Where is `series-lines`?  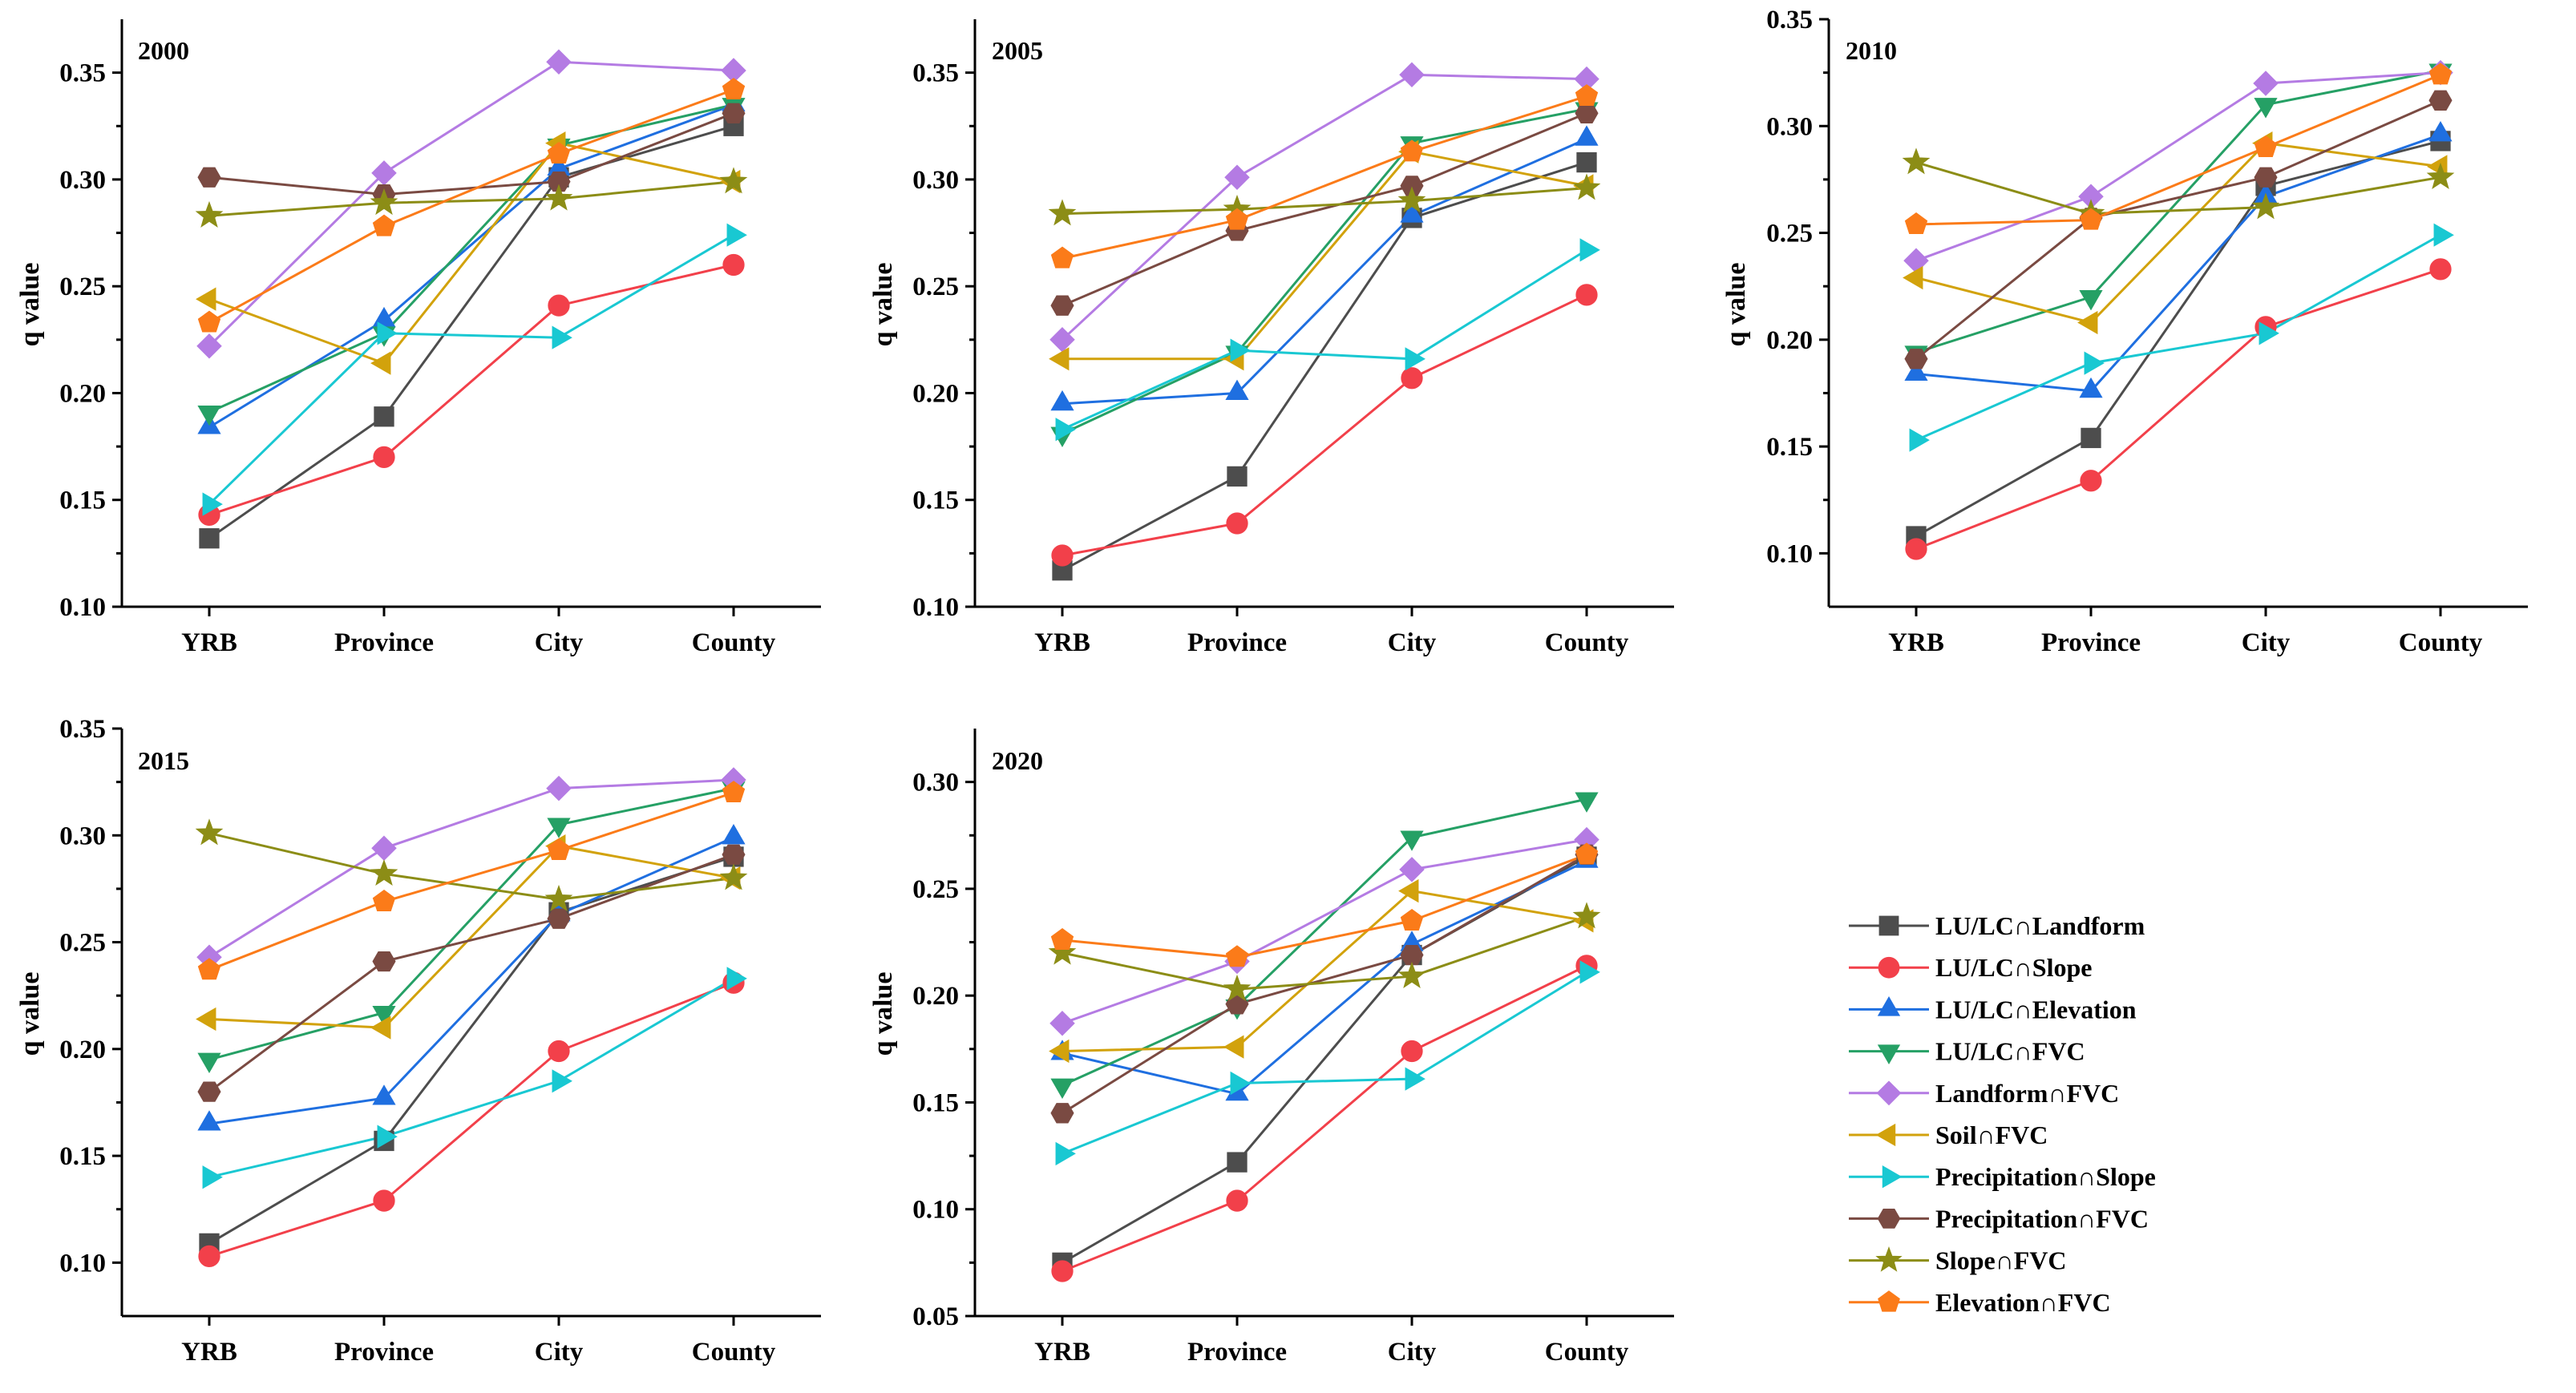 series-lines is located at coordinates (471, 299).